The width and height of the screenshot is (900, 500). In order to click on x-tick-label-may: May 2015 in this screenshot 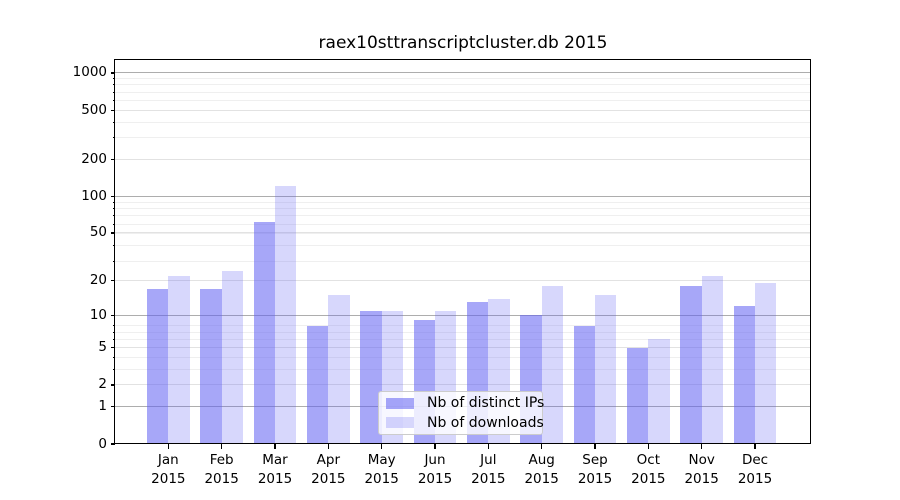, I will do `click(382, 470)`.